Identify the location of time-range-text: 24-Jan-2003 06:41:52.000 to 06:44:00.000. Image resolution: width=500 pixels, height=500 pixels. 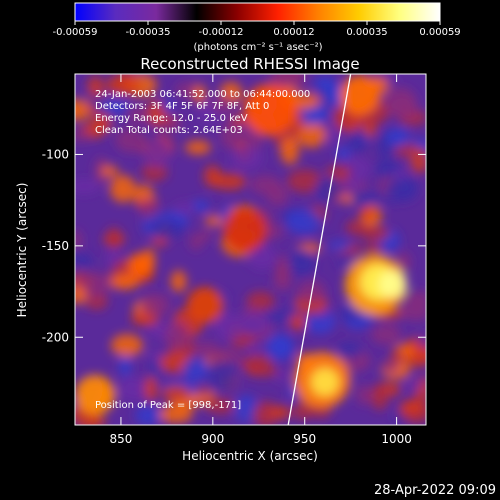
(202, 94).